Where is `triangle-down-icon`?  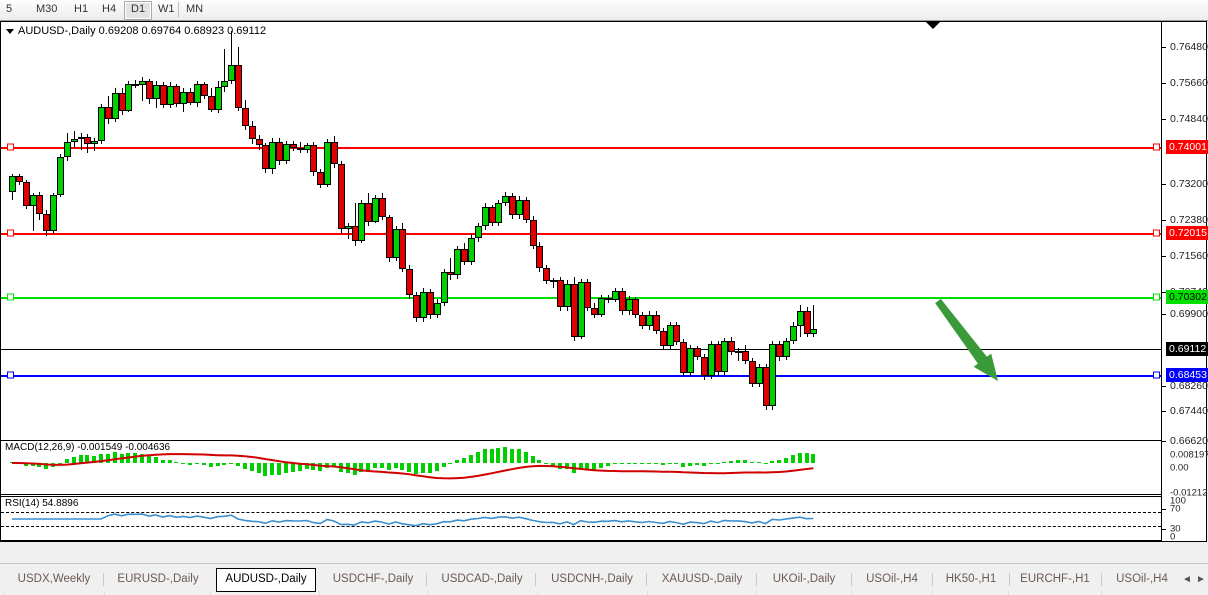
triangle-down-icon is located at coordinates (10, 31).